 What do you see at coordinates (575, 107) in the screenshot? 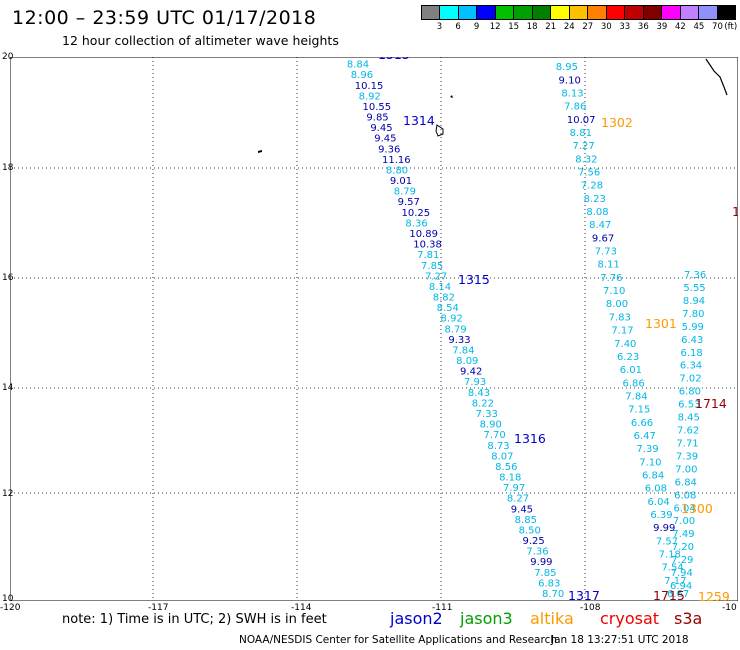
I see `wave-height-label: 7.86` at bounding box center [575, 107].